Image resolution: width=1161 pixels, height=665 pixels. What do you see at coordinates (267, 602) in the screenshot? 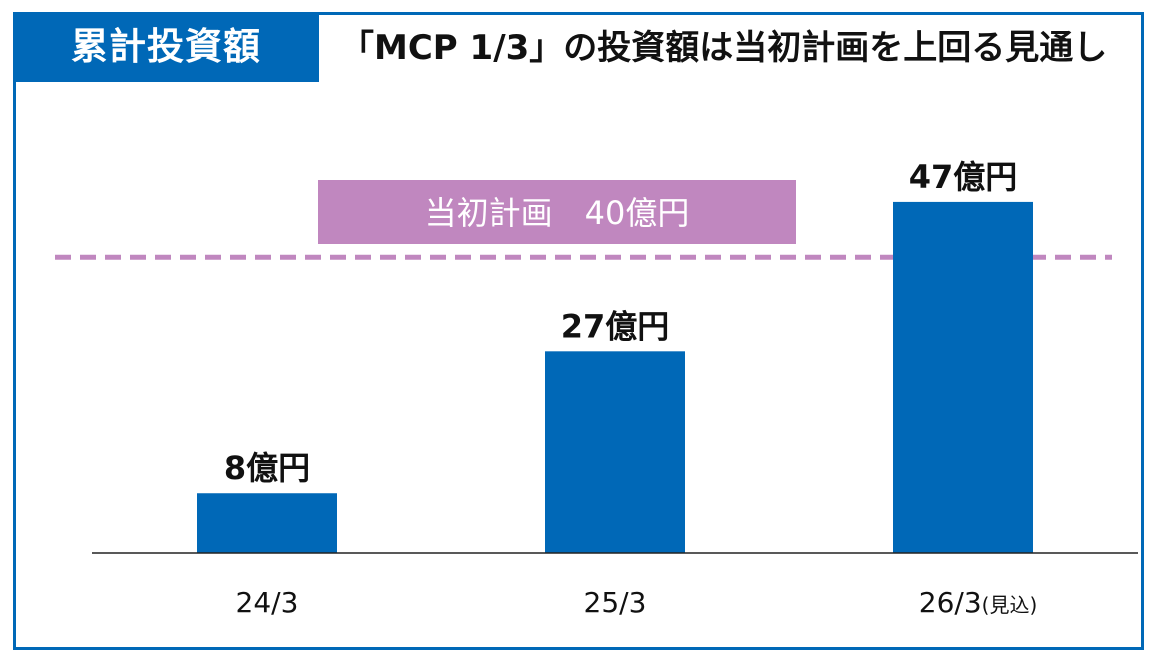
I see `category-label: 24/3` at bounding box center [267, 602].